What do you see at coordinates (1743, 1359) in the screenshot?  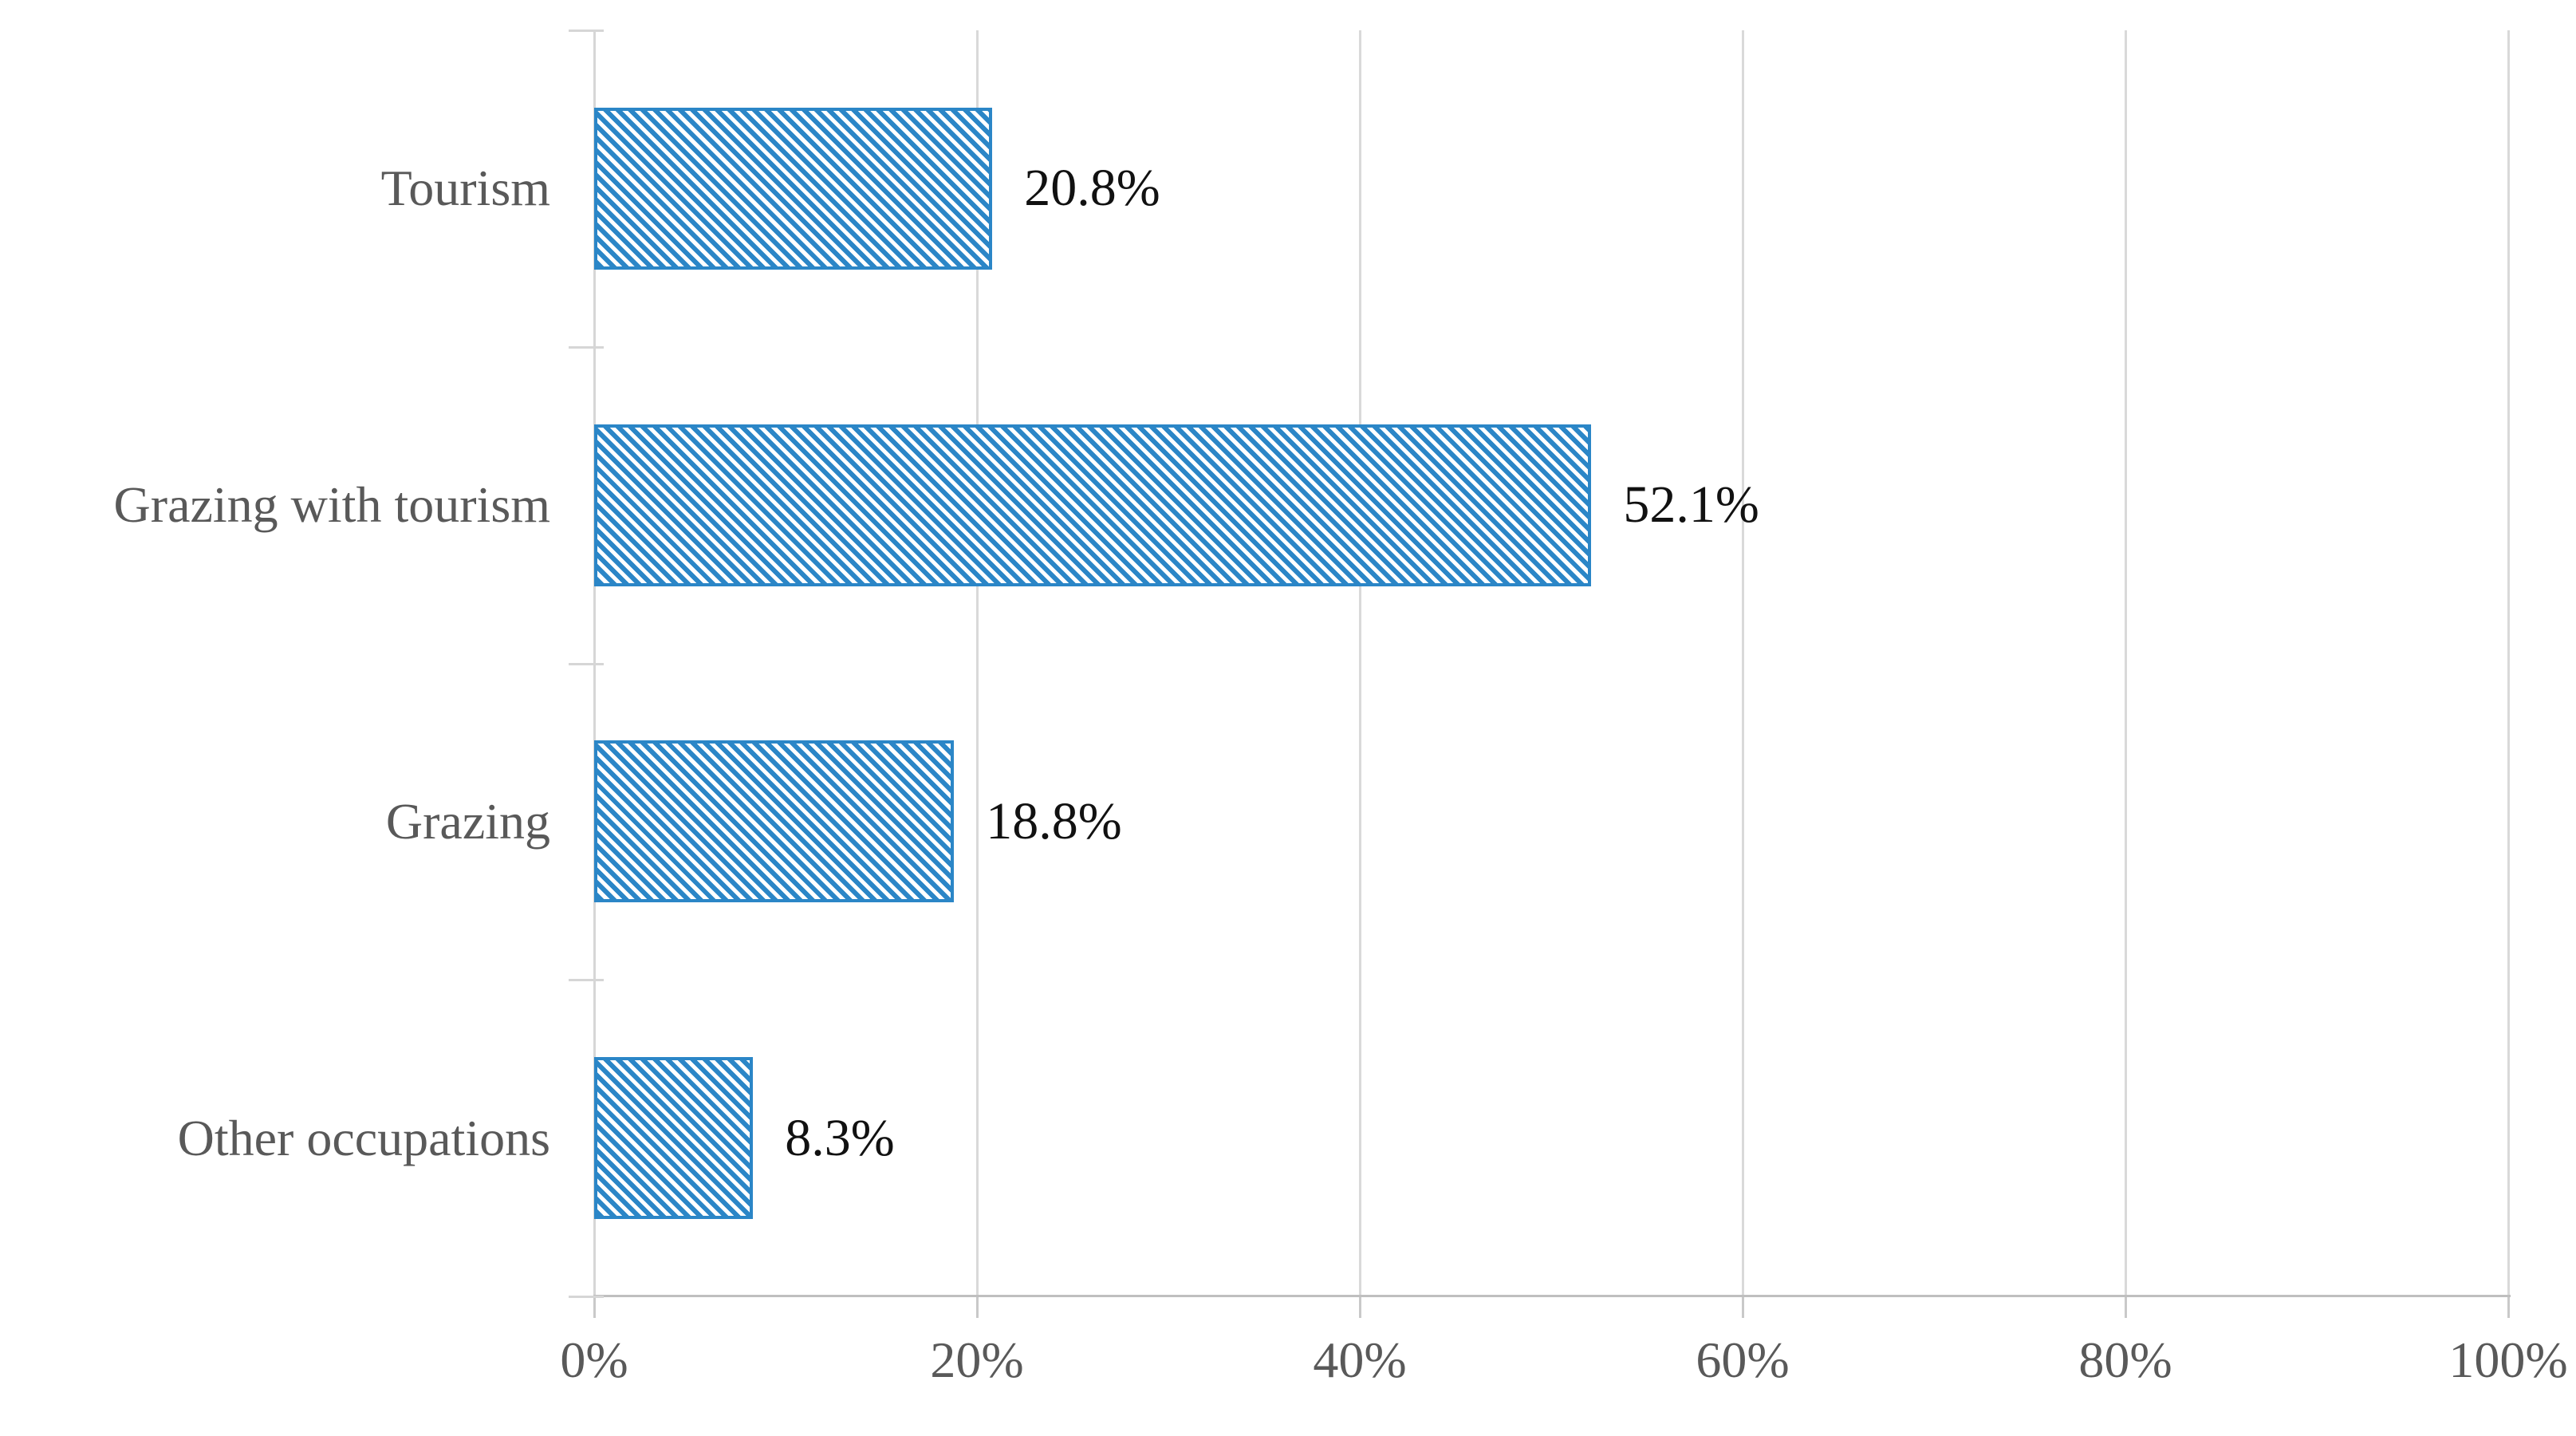 I see `x-tick-label: 60%` at bounding box center [1743, 1359].